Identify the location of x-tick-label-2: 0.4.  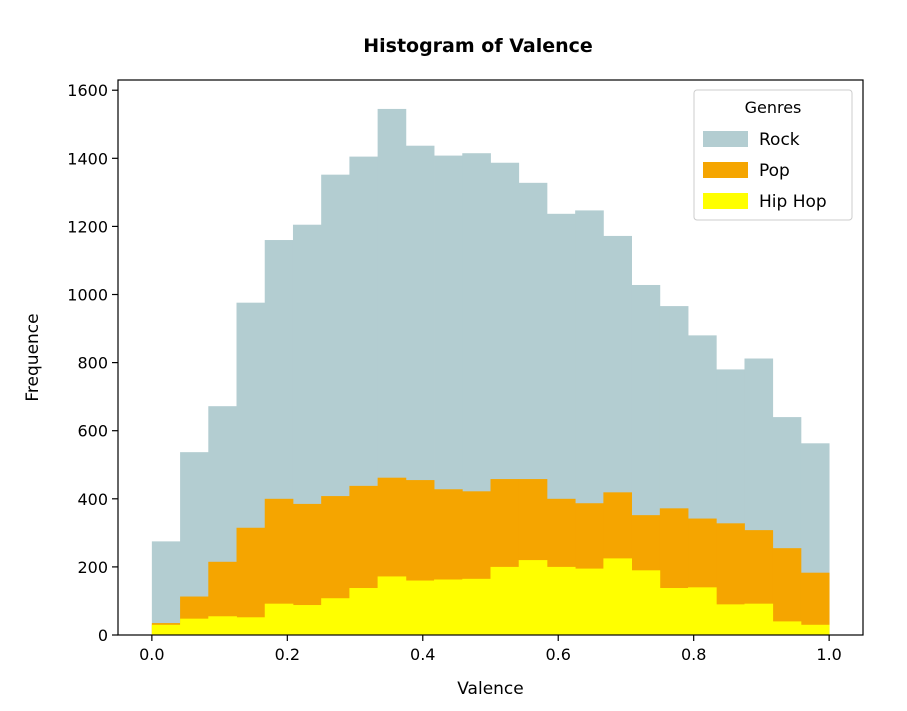
(422, 654).